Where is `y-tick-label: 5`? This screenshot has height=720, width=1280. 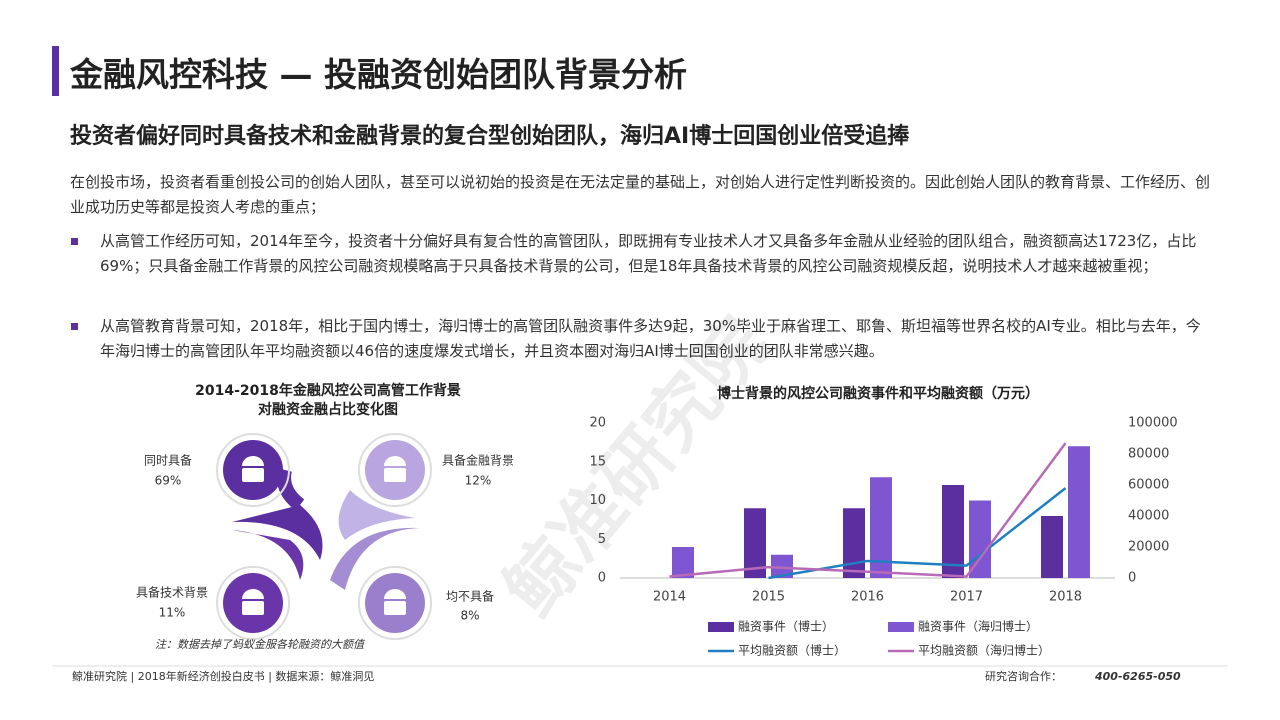
y-tick-label: 5 is located at coordinates (602, 539).